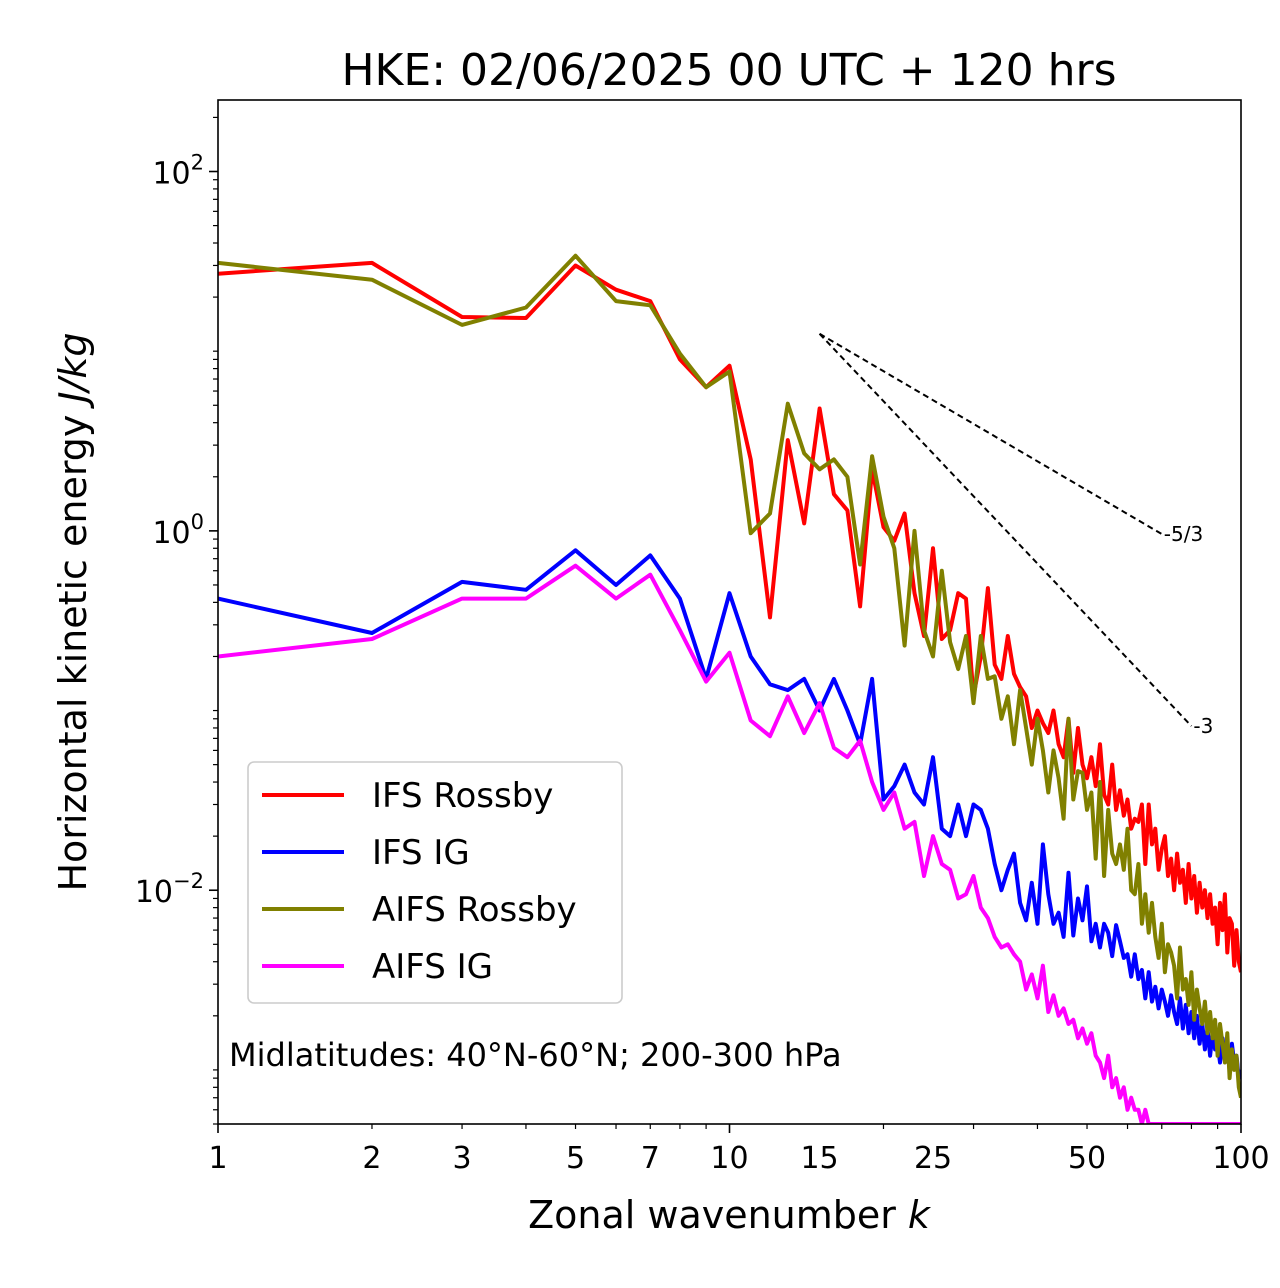 The image size is (1280, 1288). What do you see at coordinates (819, 1158) in the screenshot?
I see `x-tick-label: 15` at bounding box center [819, 1158].